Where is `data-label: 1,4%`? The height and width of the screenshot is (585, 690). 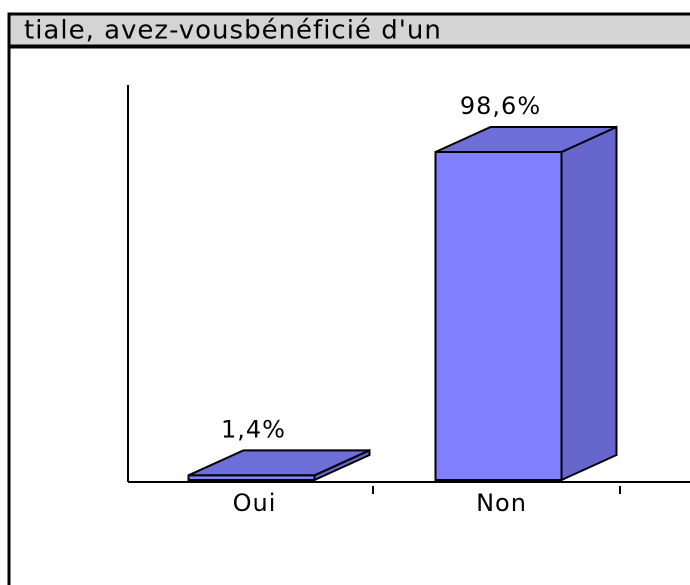
data-label: 1,4% is located at coordinates (253, 429).